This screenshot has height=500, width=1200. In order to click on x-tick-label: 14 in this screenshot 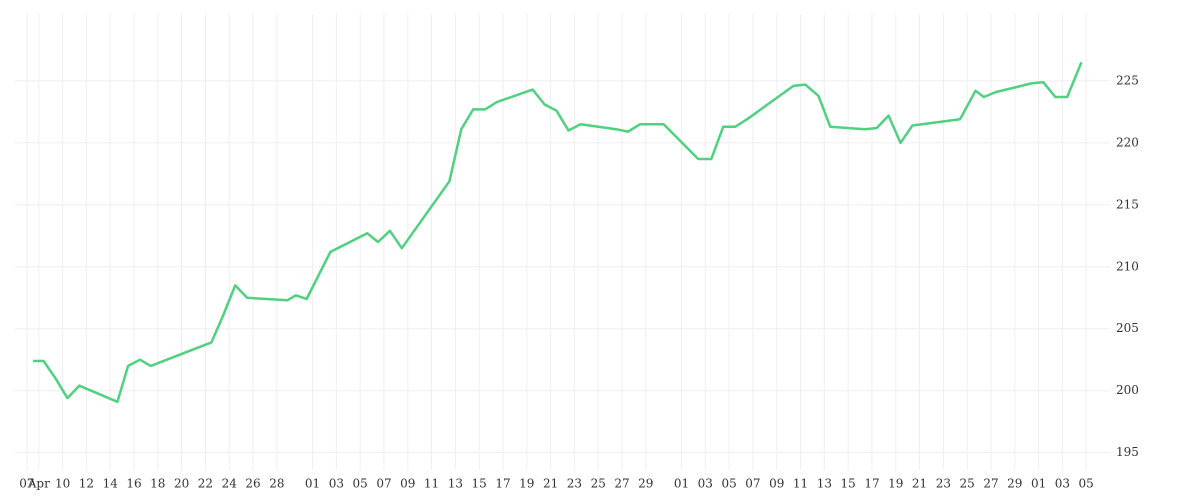, I will do `click(111, 484)`.